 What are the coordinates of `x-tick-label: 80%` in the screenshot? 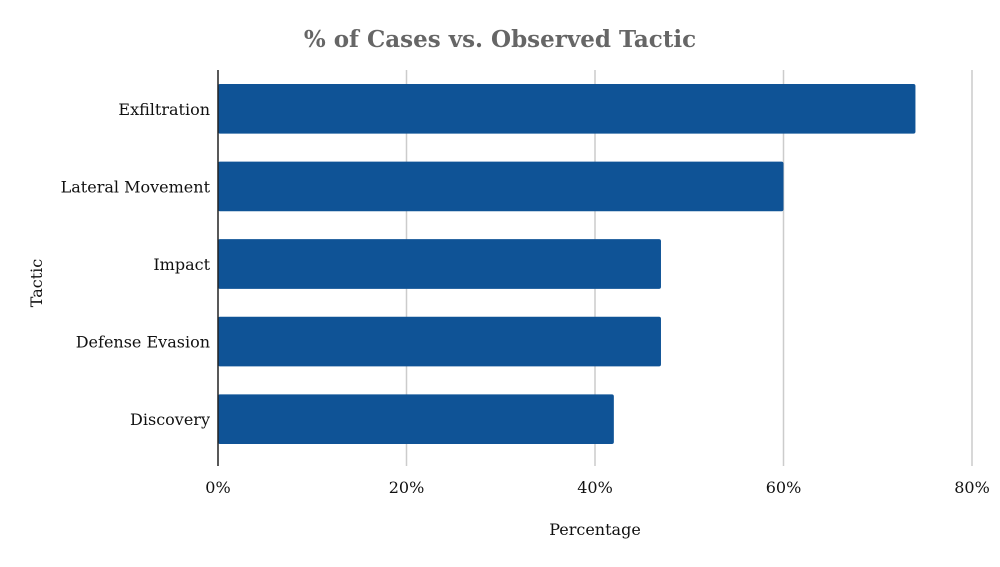 It's located at (972, 487).